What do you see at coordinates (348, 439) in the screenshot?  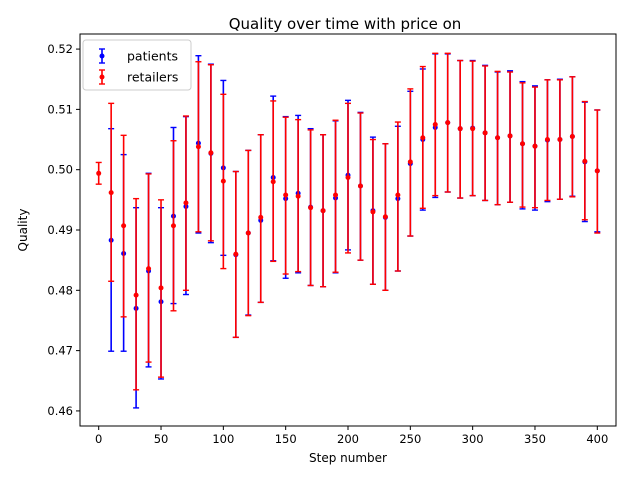 I see `x-tick-label: 200` at bounding box center [348, 439].